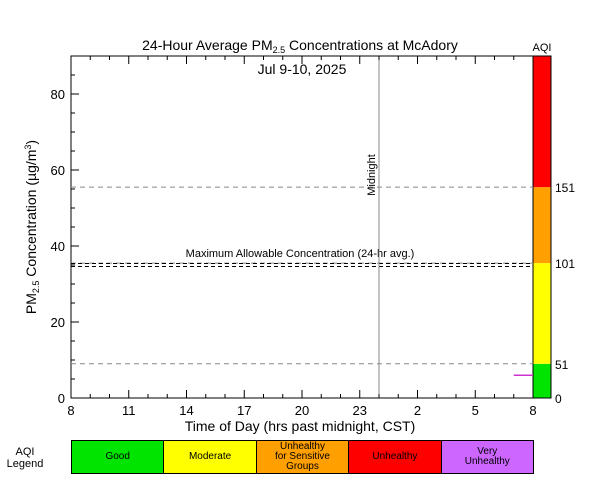 Image resolution: width=605 pixels, height=494 pixels. What do you see at coordinates (61, 398) in the screenshot?
I see `y-tick-label: 0` at bounding box center [61, 398].